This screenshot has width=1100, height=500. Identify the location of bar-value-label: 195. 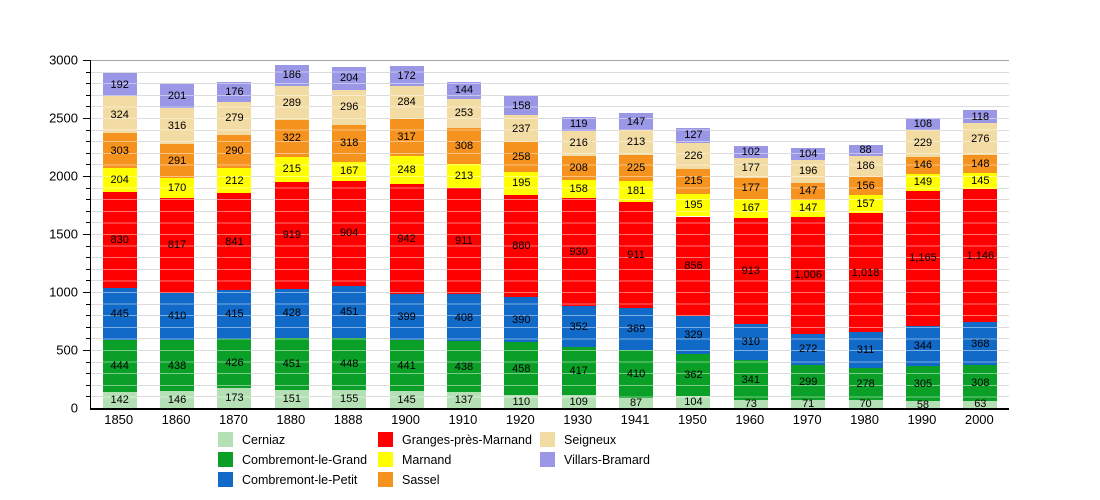
(693, 205).